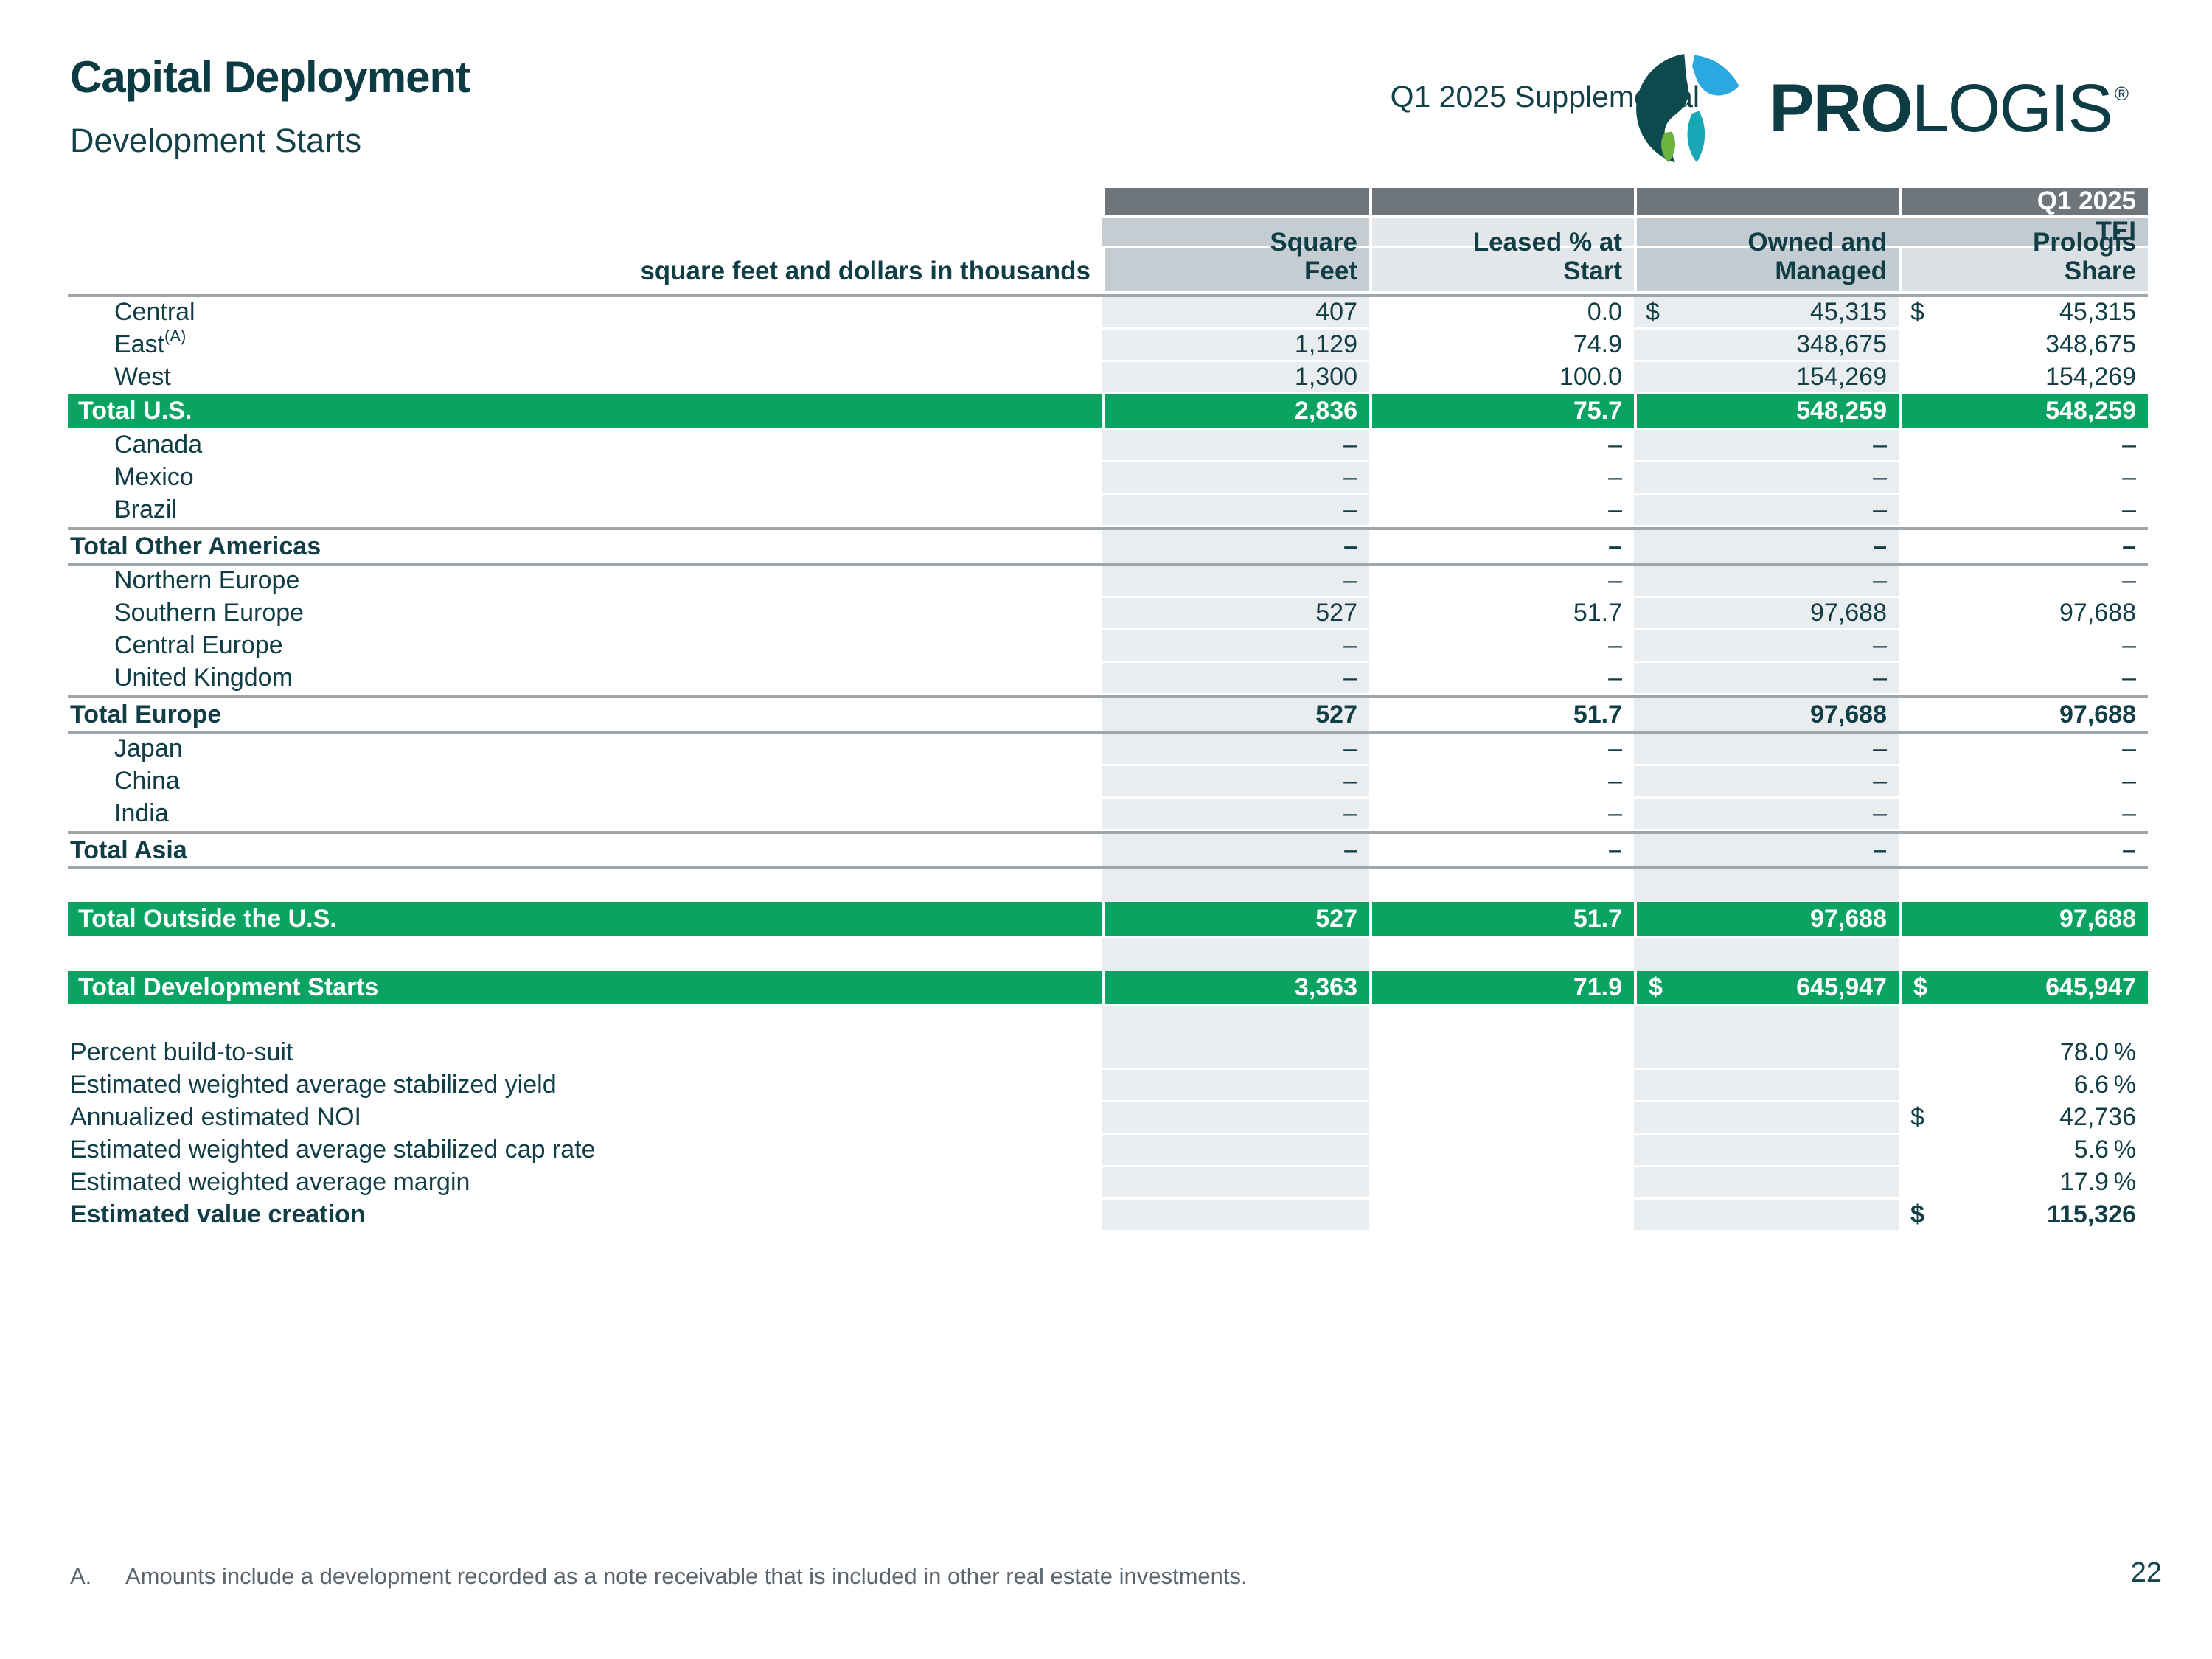 The image size is (2212, 1659). What do you see at coordinates (585, 511) in the screenshot?
I see `row-label: Brazil` at bounding box center [585, 511].